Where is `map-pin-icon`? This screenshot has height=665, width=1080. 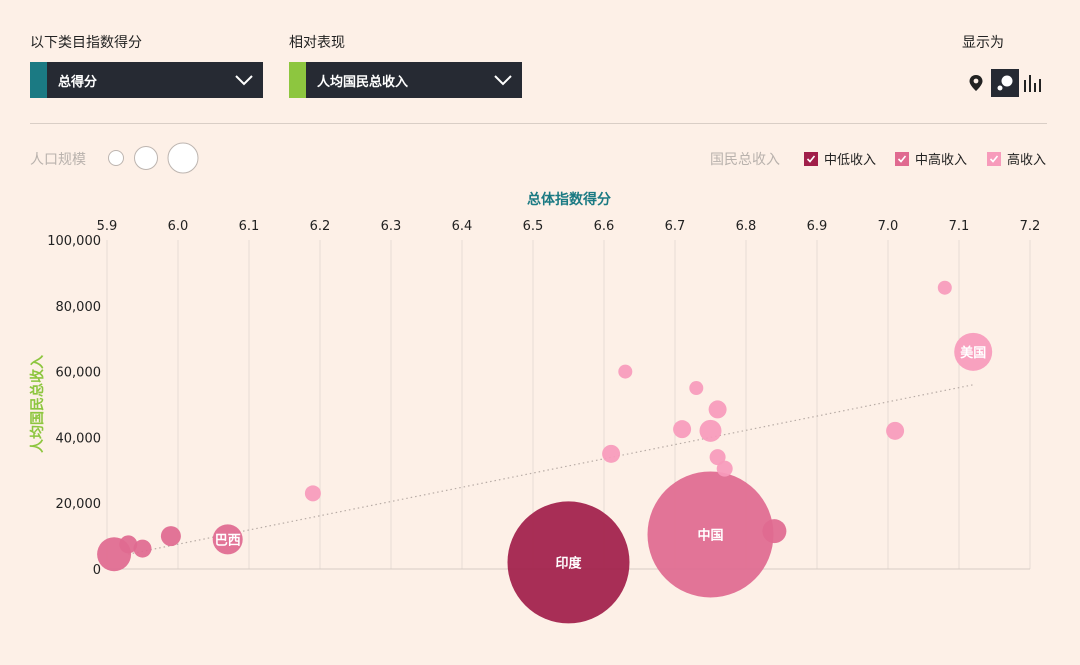 map-pin-icon is located at coordinates (976, 83).